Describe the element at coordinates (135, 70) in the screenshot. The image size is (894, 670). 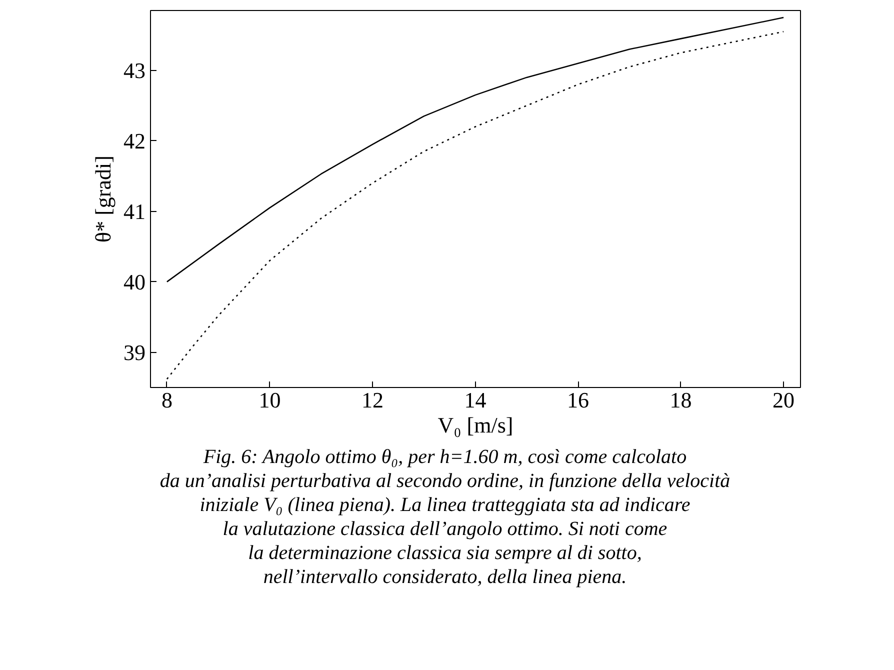
I see `y-tick-label: 43` at that location.